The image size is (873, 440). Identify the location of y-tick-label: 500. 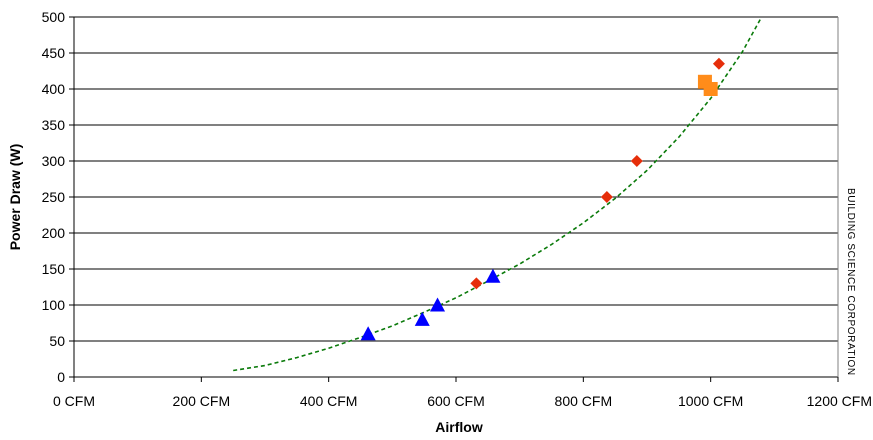
(54, 17).